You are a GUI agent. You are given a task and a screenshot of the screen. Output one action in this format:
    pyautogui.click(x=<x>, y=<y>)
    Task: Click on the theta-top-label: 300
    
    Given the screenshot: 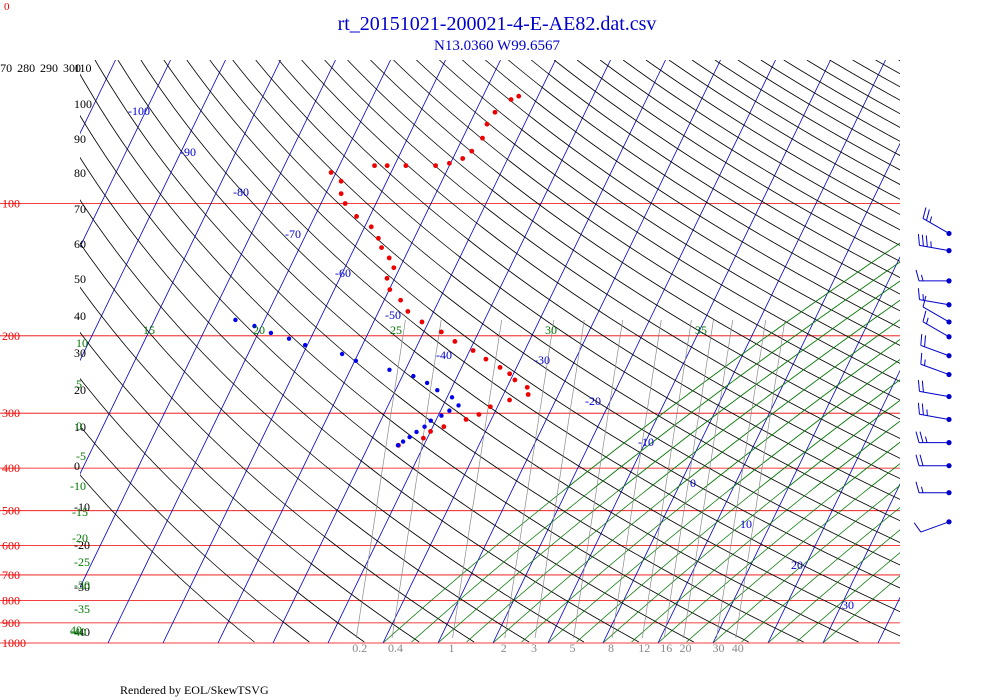 What is the action you would take?
    pyautogui.click(x=72, y=68)
    